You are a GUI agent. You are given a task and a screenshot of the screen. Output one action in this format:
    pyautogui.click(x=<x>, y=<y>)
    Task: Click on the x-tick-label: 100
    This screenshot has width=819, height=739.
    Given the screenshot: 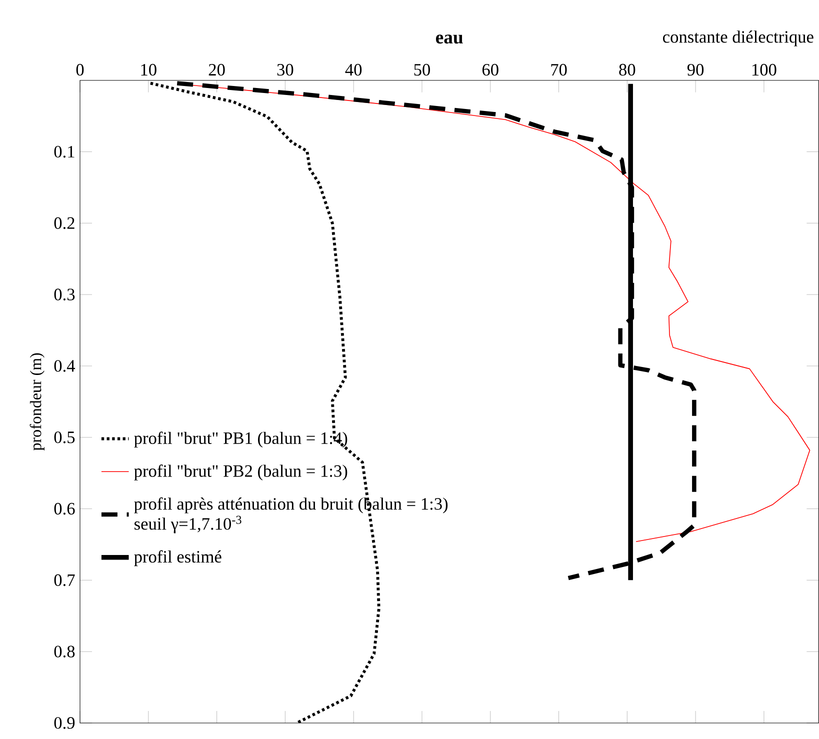 What is the action you would take?
    pyautogui.click(x=764, y=70)
    